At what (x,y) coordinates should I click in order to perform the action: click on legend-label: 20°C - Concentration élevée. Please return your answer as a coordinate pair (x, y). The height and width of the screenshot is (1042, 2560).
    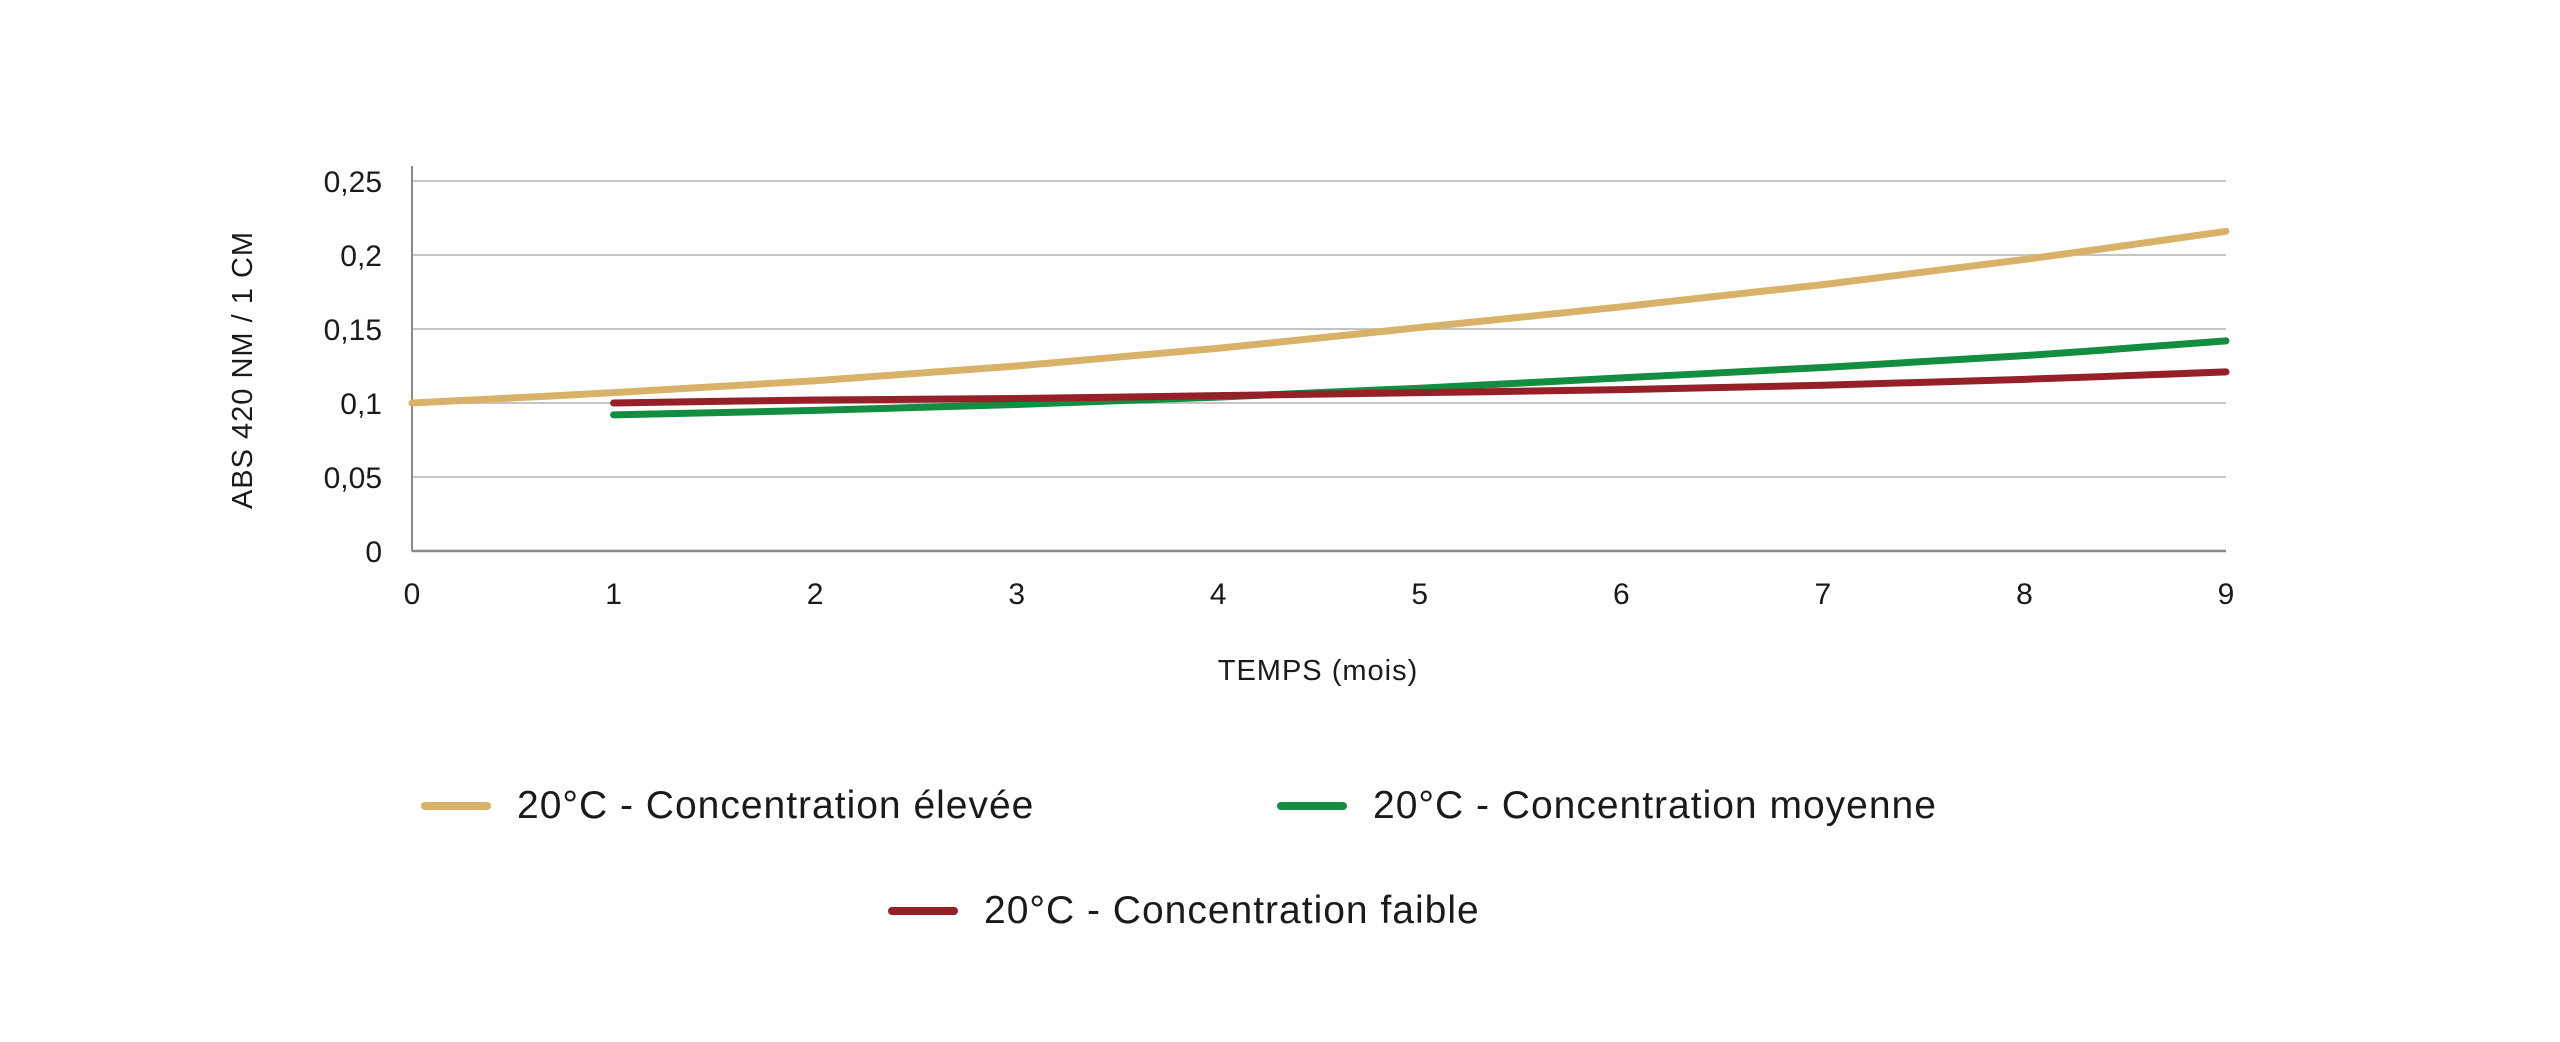
    Looking at the image, I should click on (776, 805).